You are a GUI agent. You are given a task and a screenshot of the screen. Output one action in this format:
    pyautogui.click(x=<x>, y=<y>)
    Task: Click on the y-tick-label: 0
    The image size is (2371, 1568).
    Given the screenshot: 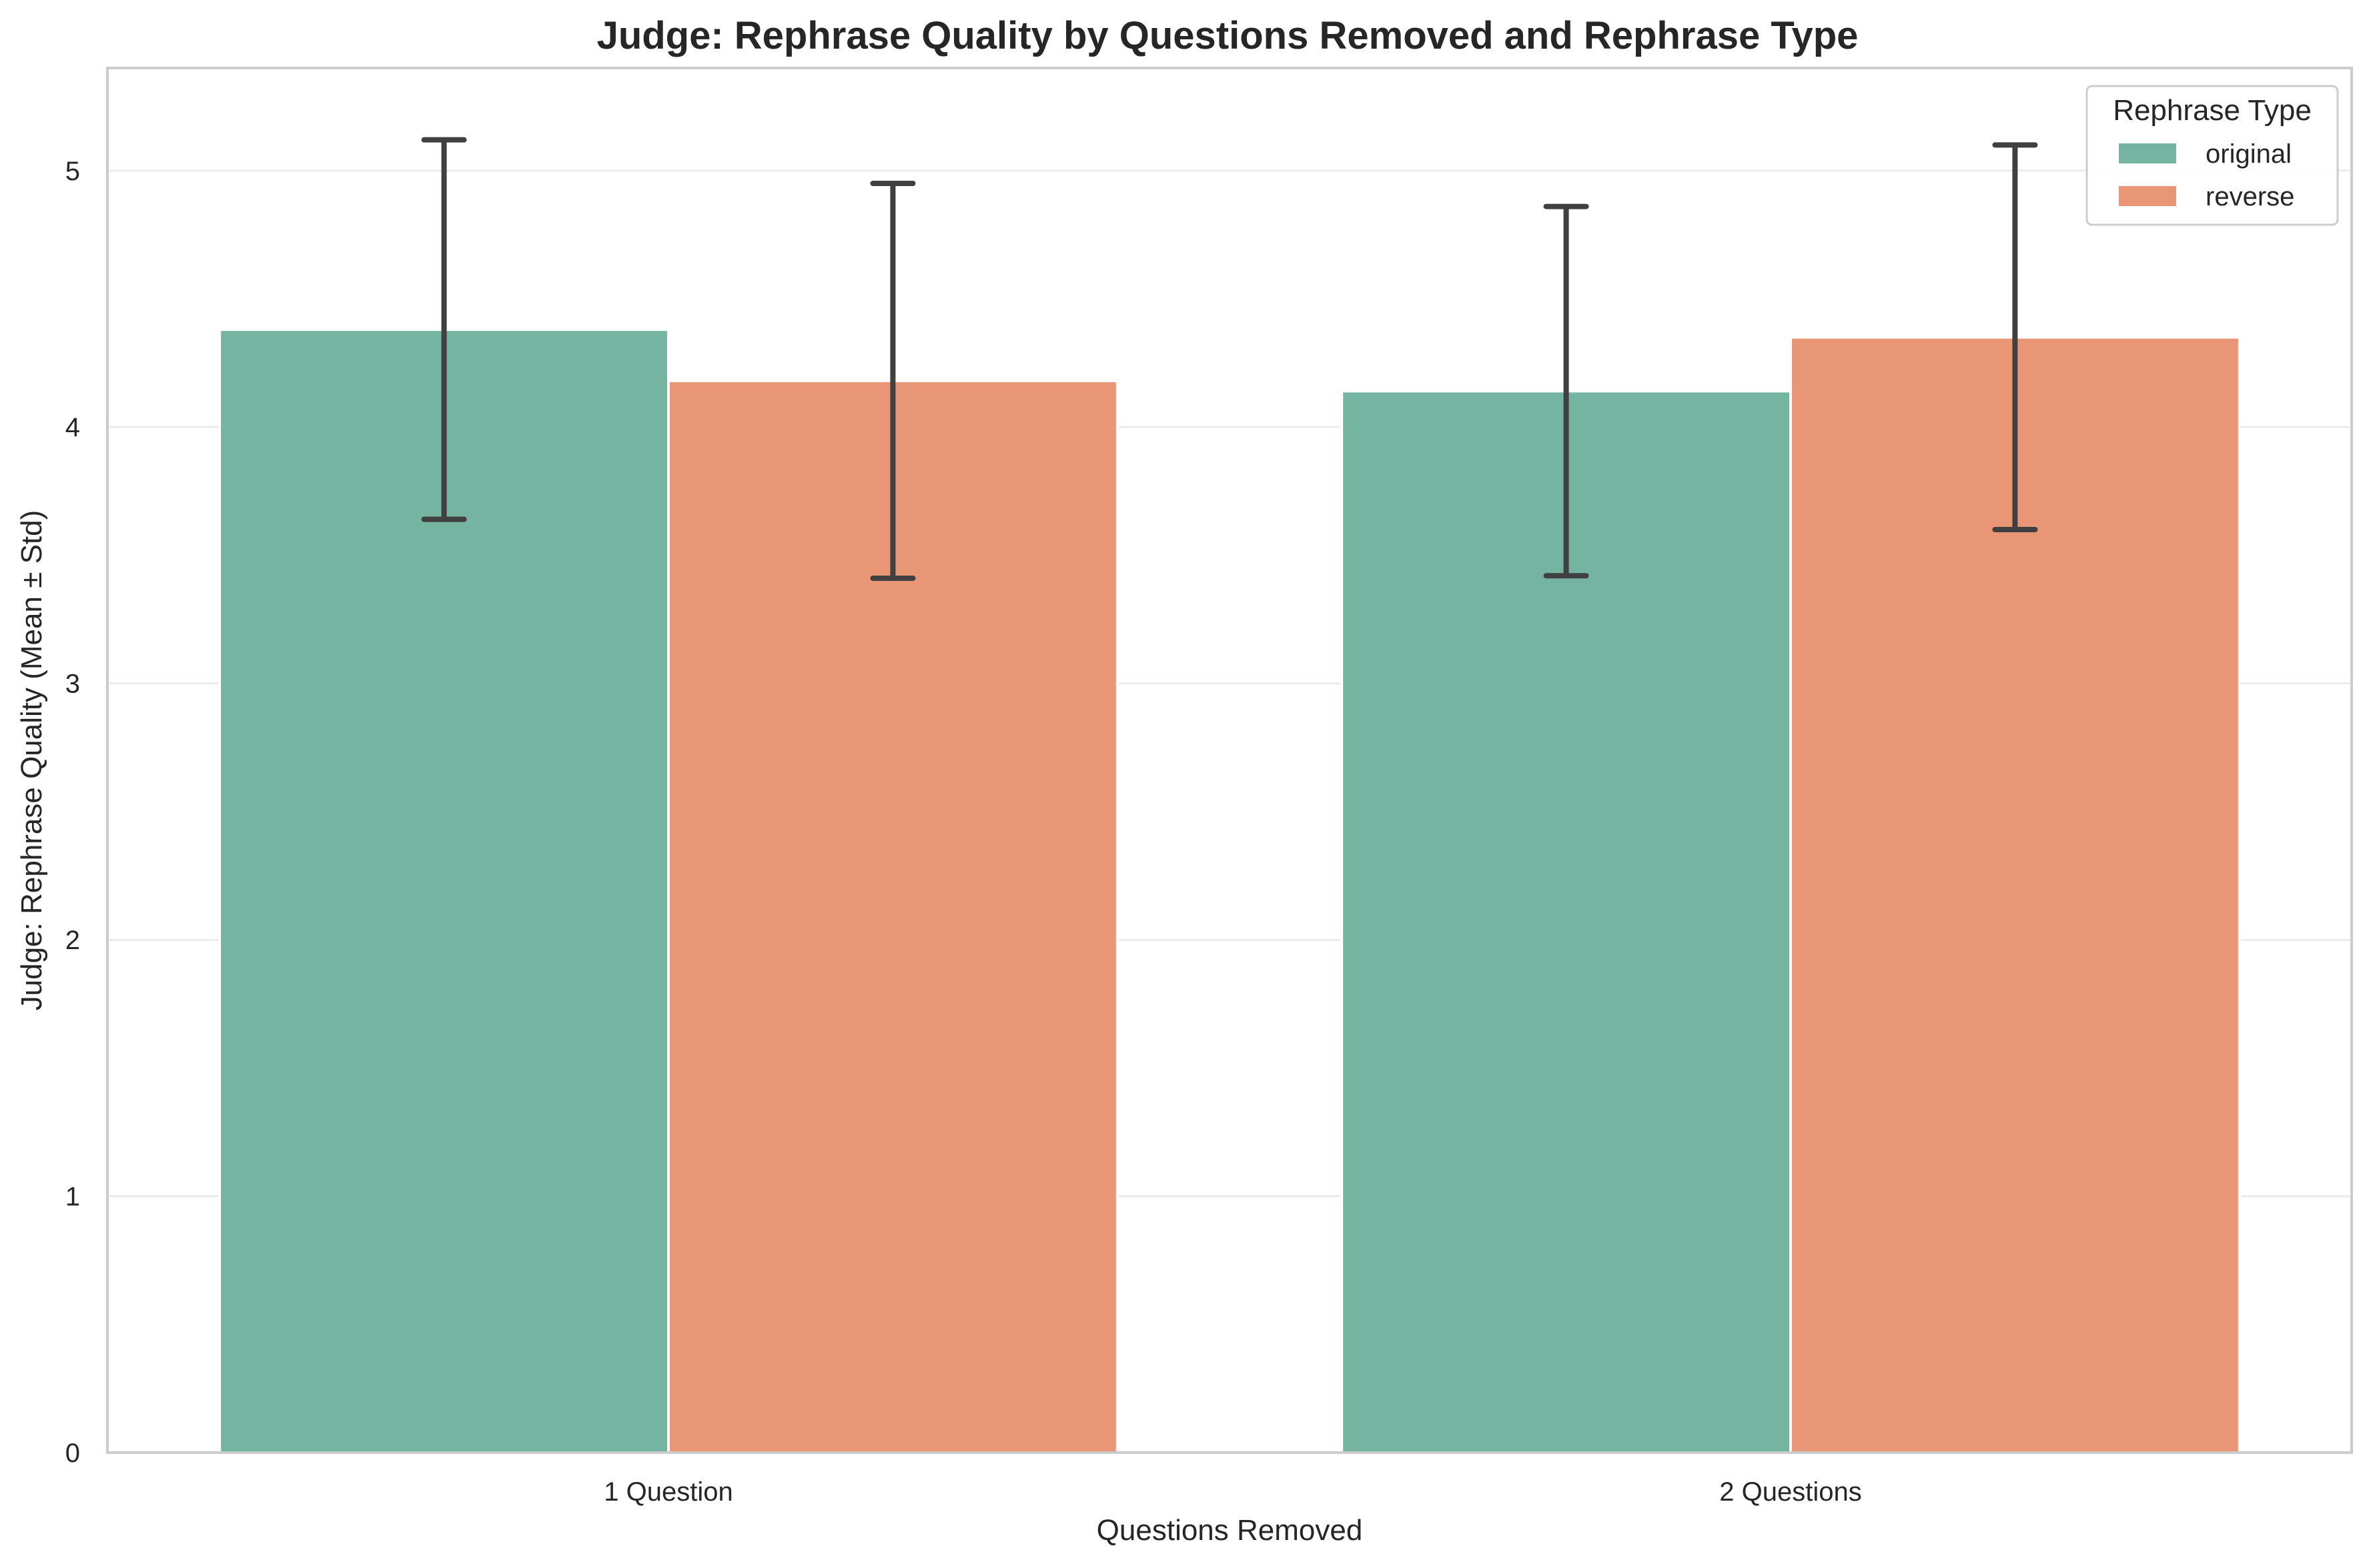 What is the action you would take?
    pyautogui.click(x=72, y=1453)
    